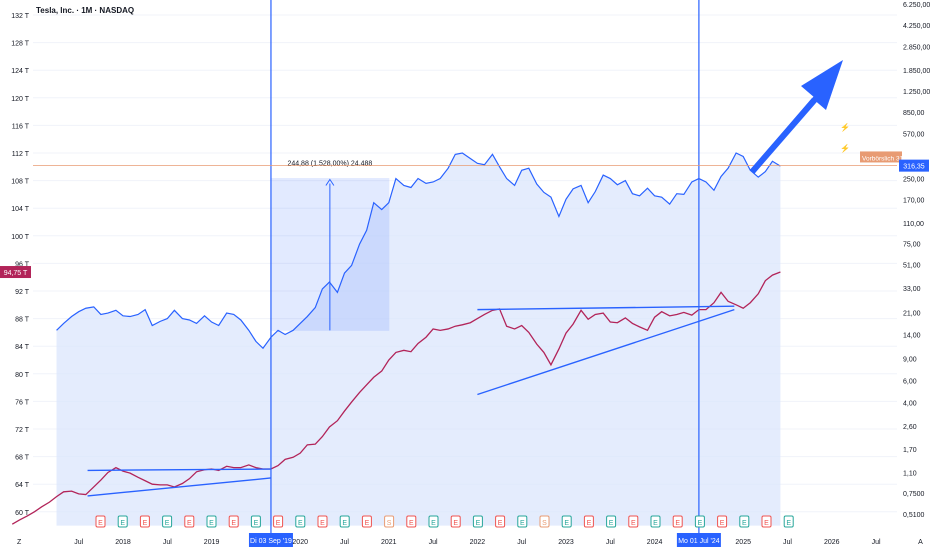  What do you see at coordinates (910, 427) in the screenshot?
I see `right-axis-tick-label: 2,60` at bounding box center [910, 427].